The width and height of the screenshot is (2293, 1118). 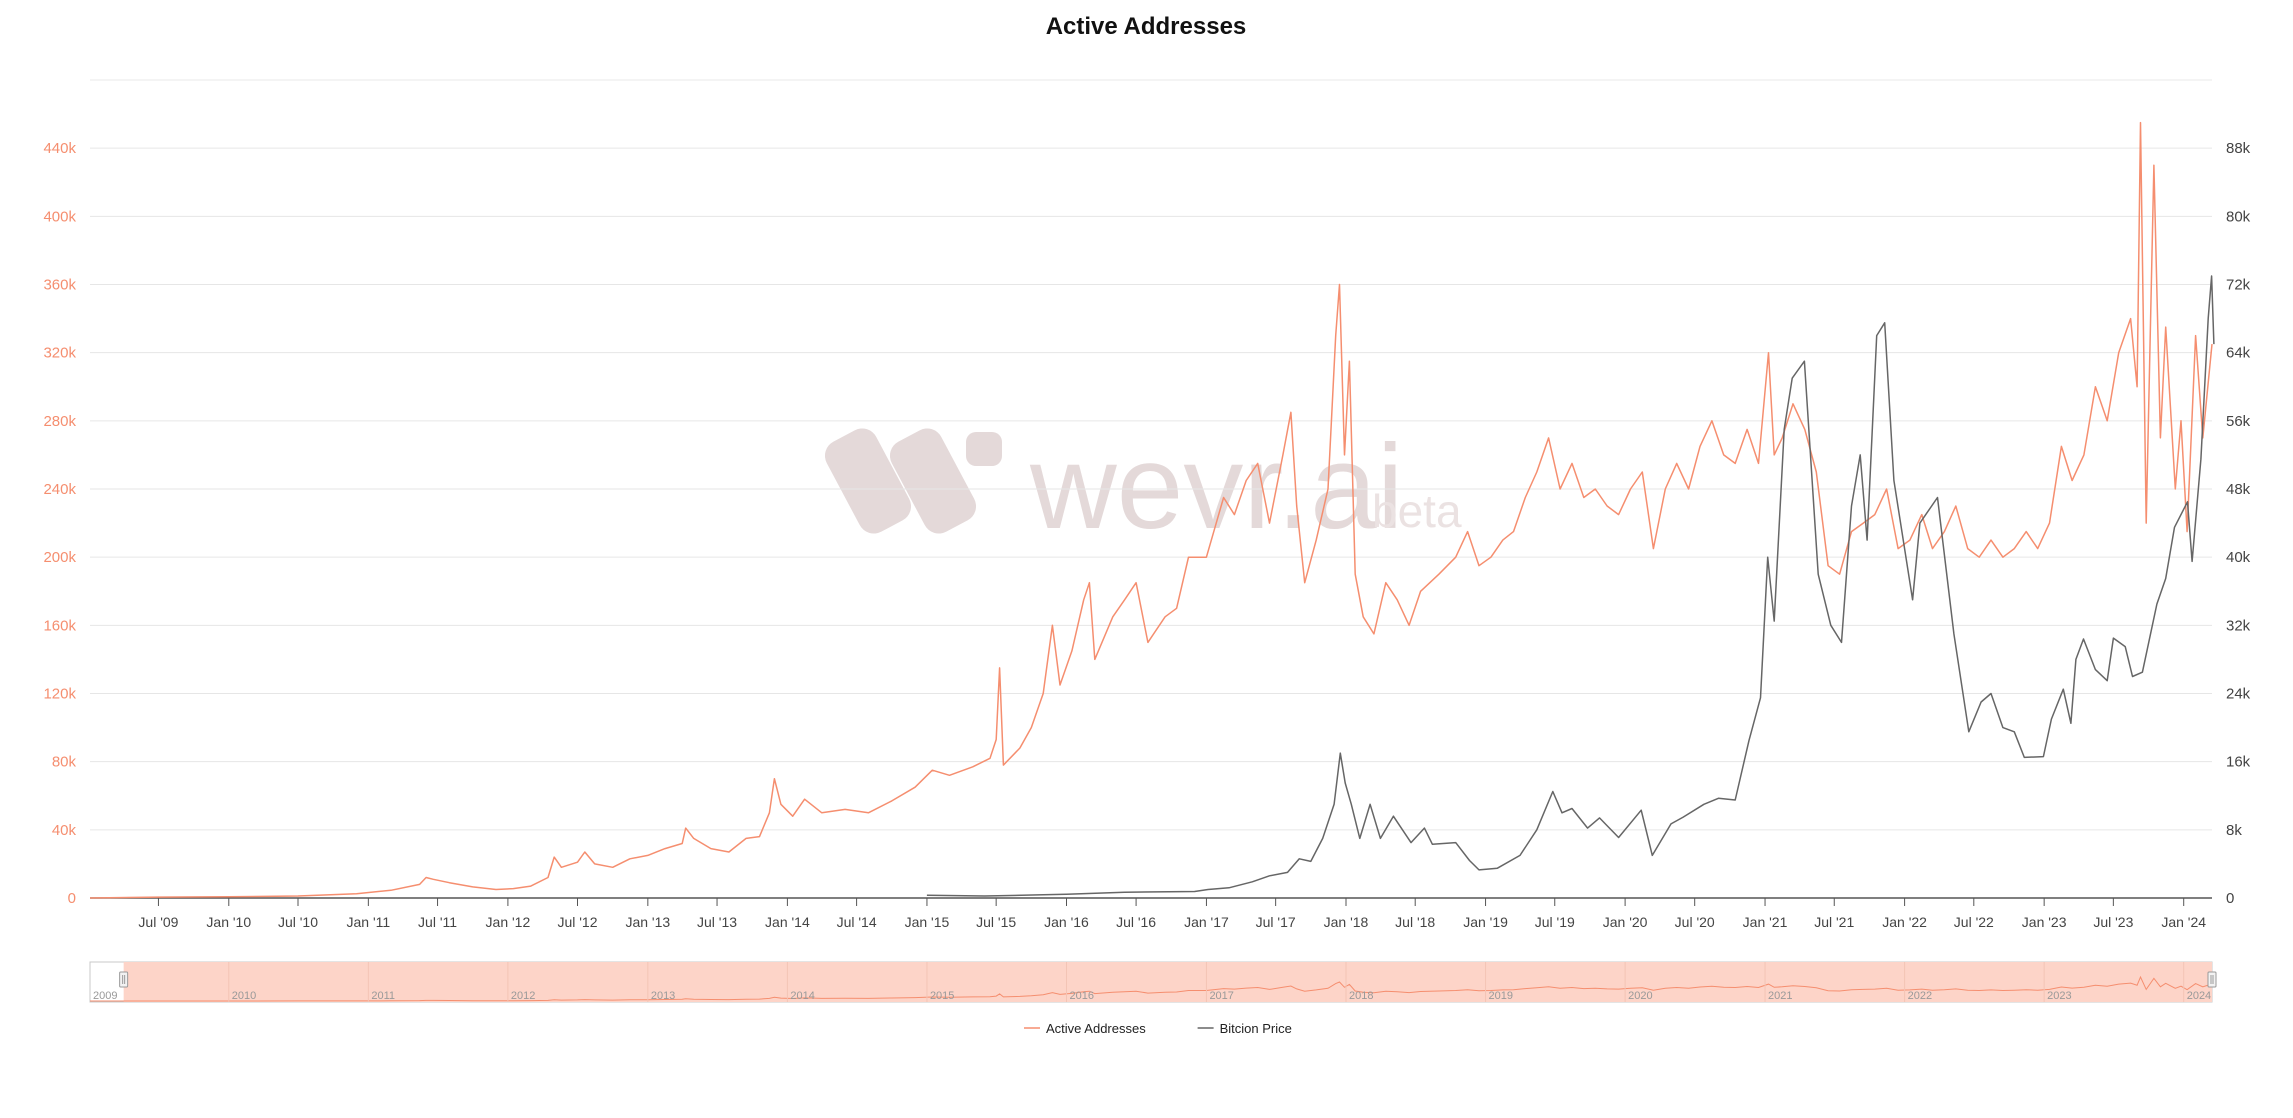 What do you see at coordinates (1066, 922) in the screenshot?
I see `x-tick-label: Jan '16` at bounding box center [1066, 922].